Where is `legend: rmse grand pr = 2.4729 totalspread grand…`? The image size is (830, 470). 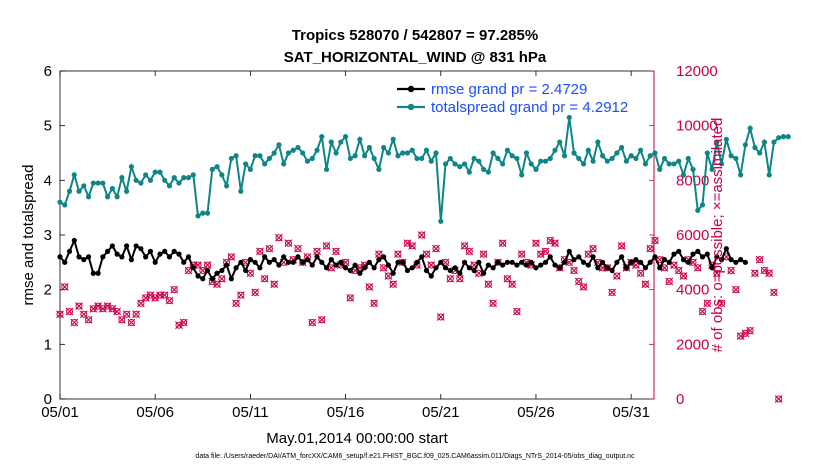 legend: rmse grand pr = 2.4729 totalspread grand… is located at coordinates (512, 98).